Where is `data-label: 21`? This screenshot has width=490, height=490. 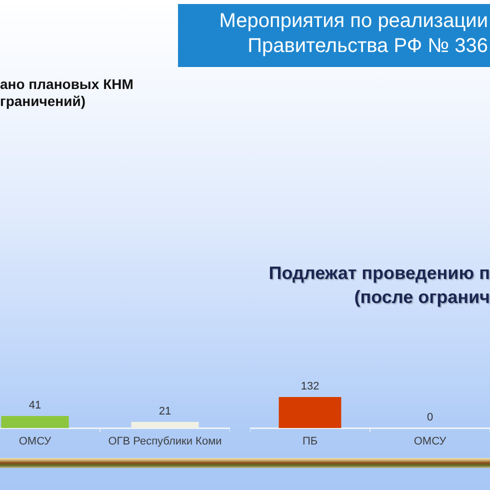 data-label: 21 is located at coordinates (165, 411).